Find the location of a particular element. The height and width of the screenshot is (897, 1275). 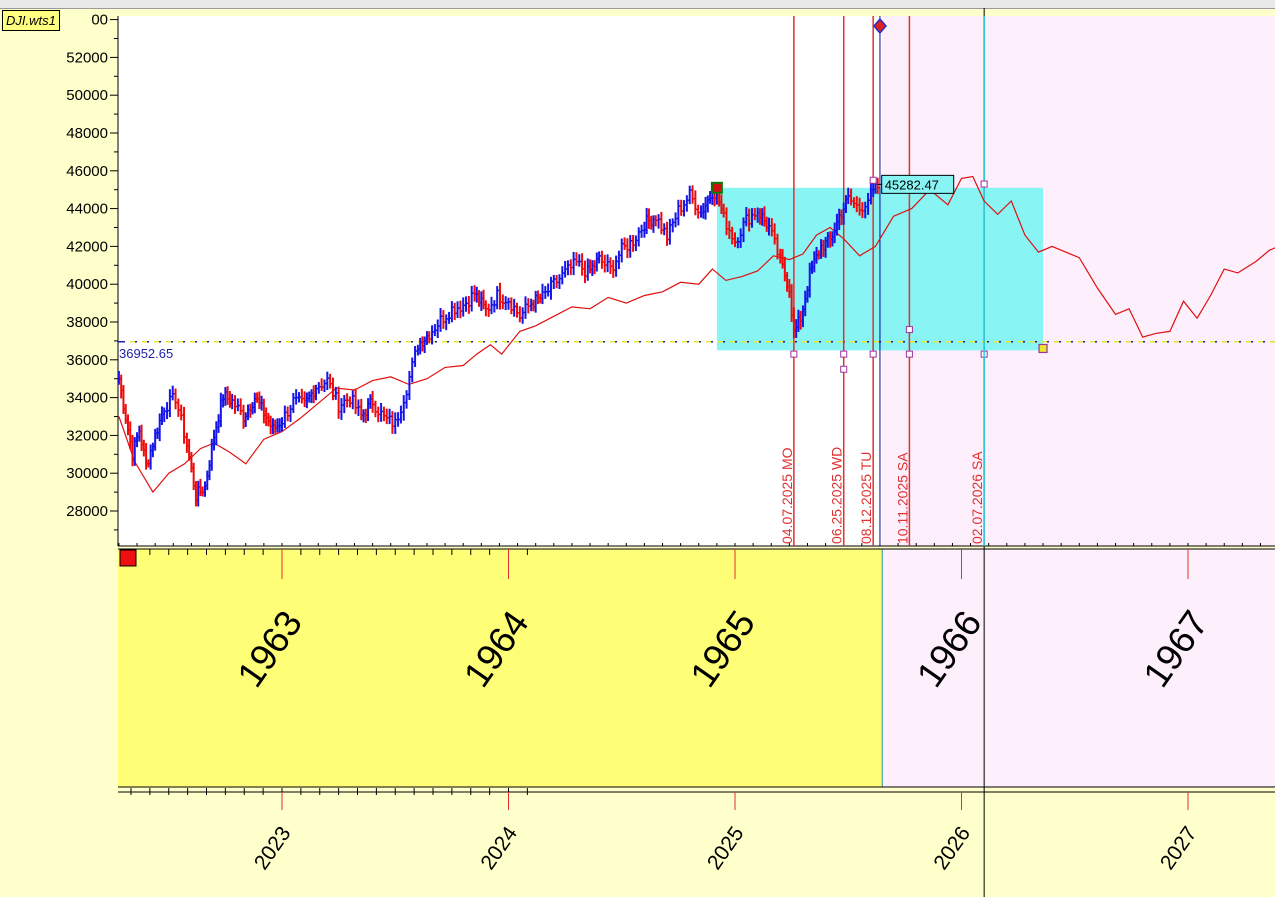

cursor-point-marker is located at coordinates (984, 184).